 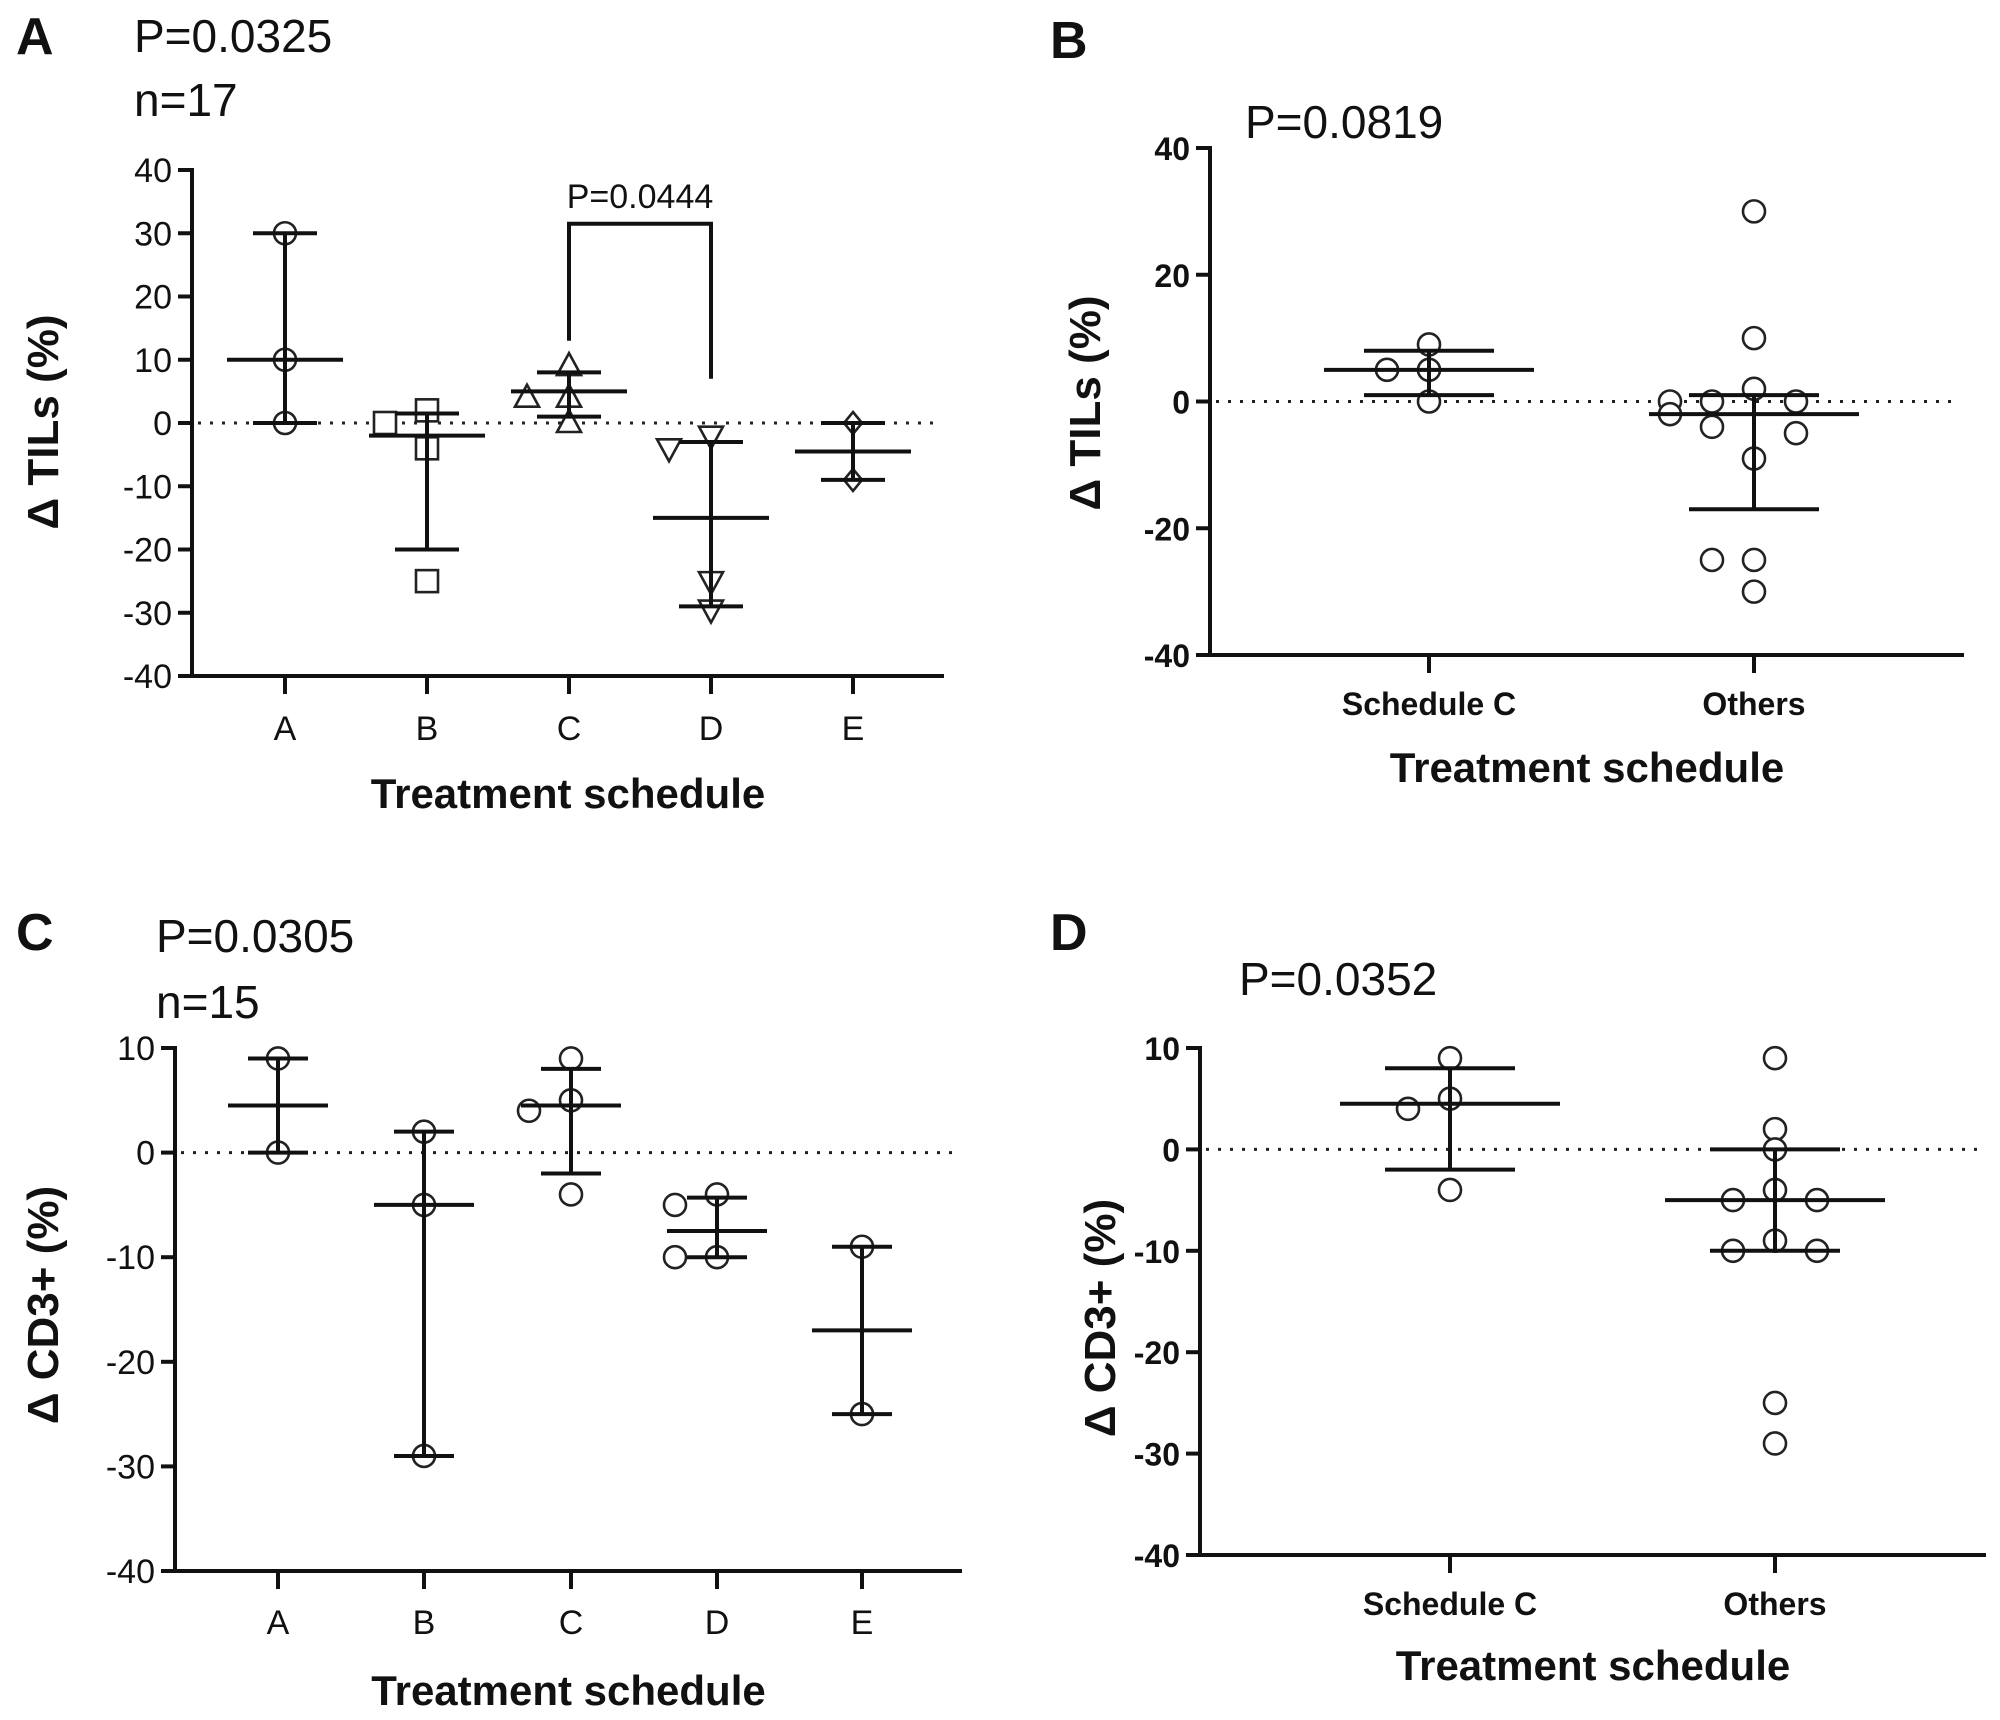 I want to click on p-value-title: P=0.0819, so click(x=1344, y=122).